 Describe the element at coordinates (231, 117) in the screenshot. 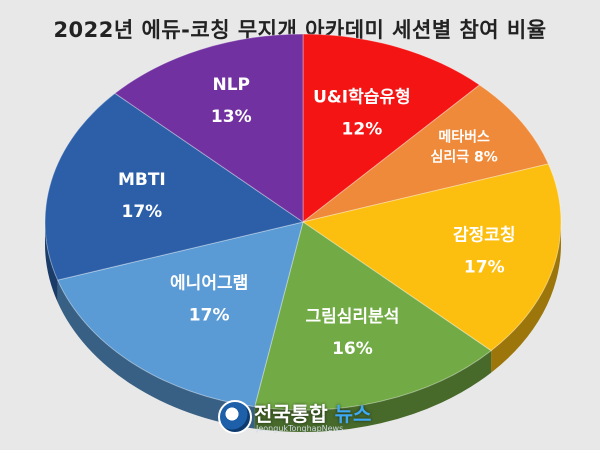

I see `slice-value-6: 13%` at that location.